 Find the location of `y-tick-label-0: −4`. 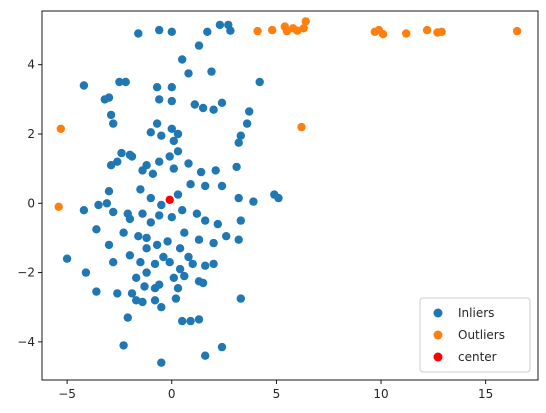

y-tick-label-0: −4 is located at coordinates (26, 342).